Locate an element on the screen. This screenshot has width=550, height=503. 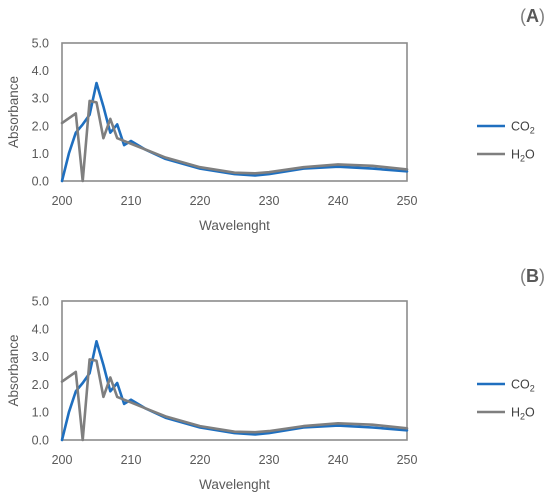
panel-label: (B) is located at coordinates (532, 276).